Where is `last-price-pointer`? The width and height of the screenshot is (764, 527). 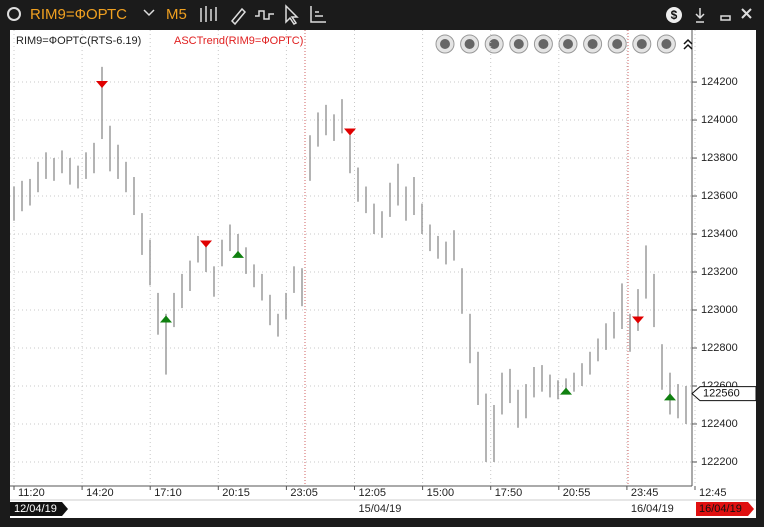
last-price-pointer is located at coordinates (724, 394).